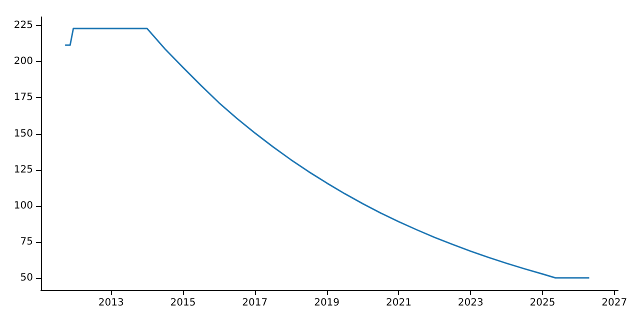 This screenshot has width=640, height=320. What do you see at coordinates (471, 303) in the screenshot?
I see `x-tick-label: 2023` at bounding box center [471, 303].